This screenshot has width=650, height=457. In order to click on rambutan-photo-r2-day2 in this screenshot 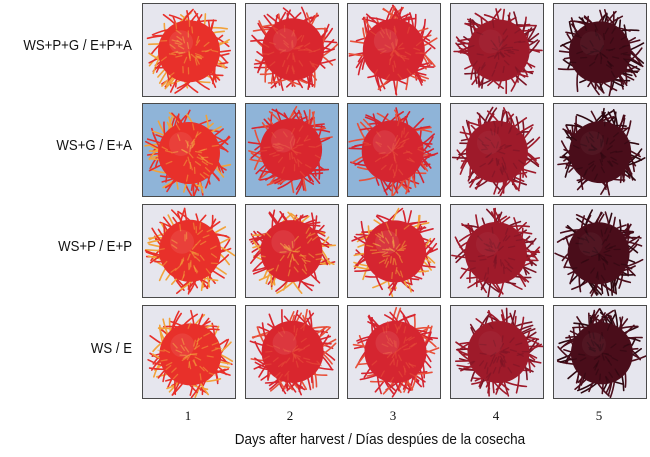, I will do `click(292, 150)`.